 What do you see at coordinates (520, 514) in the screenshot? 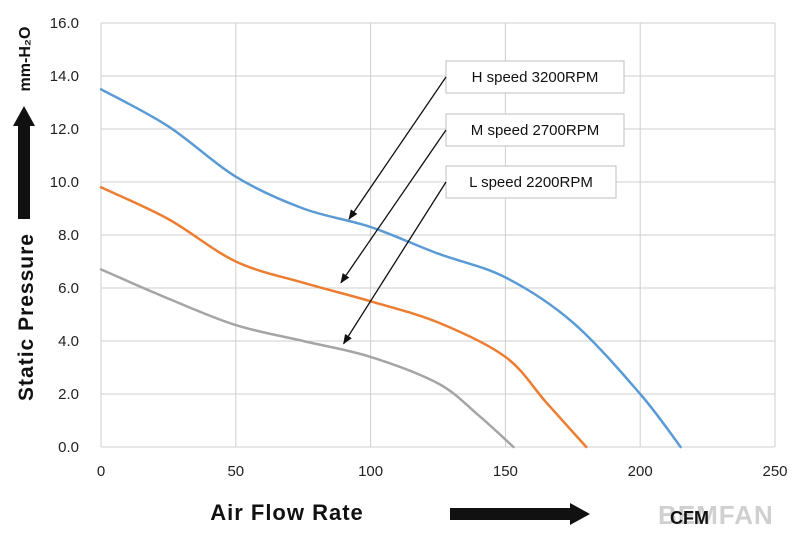
I see `x-axis-arrow-icon` at bounding box center [520, 514].